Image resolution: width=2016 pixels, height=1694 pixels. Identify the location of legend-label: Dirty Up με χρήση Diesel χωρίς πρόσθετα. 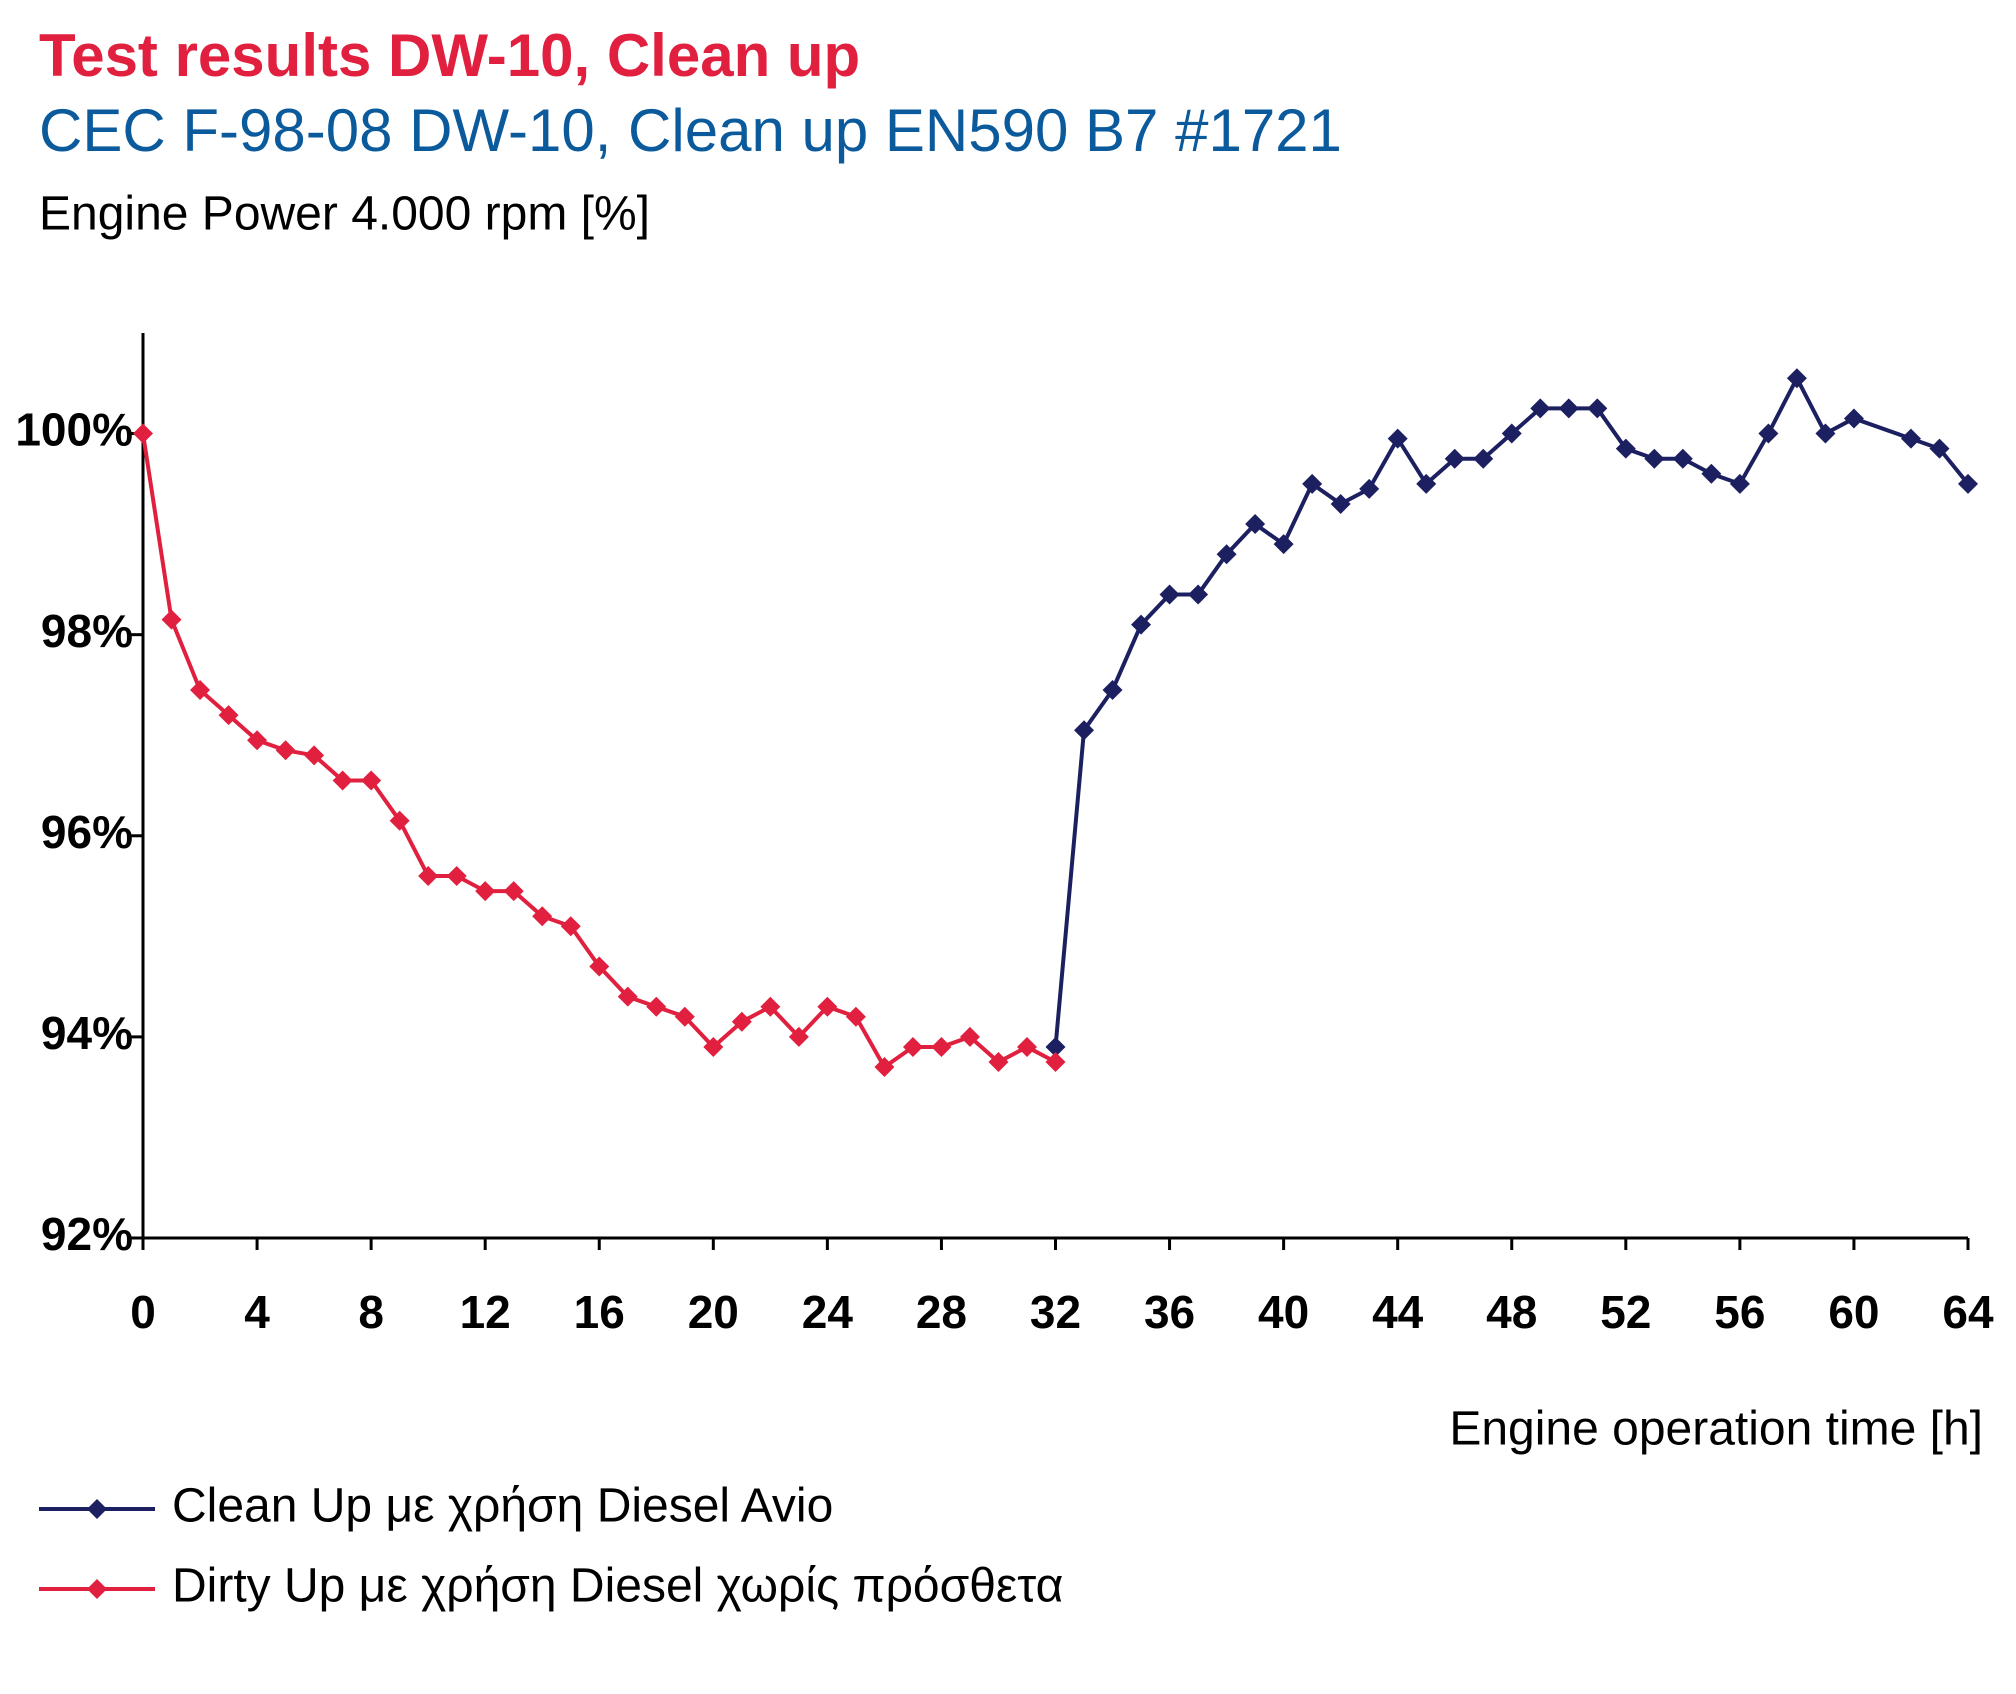
(617, 1586).